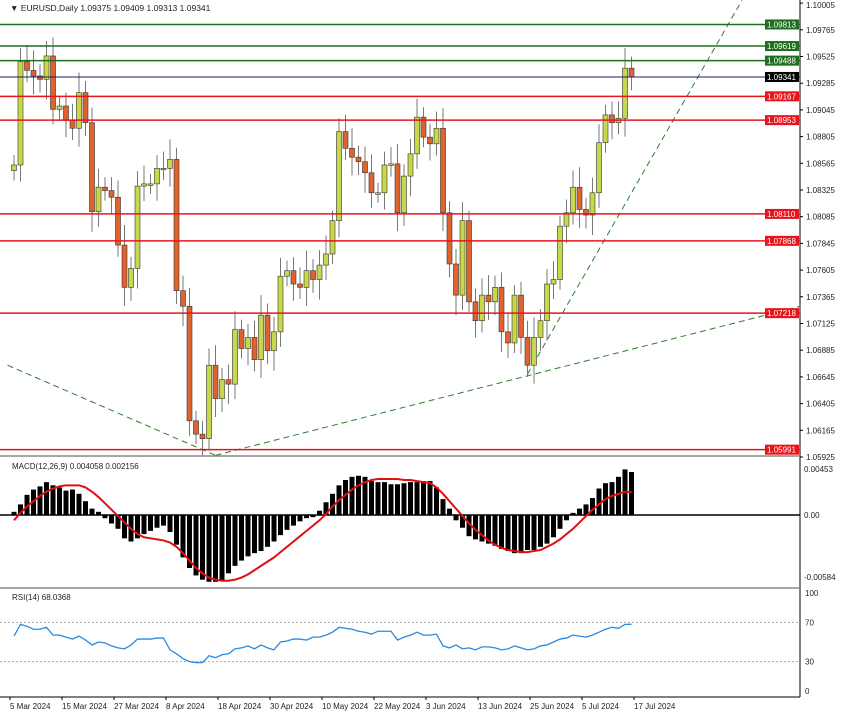 Image resolution: width=841 pixels, height=717 pixels. What do you see at coordinates (322, 529) in the screenshot?
I see `macd-signal-line` at bounding box center [322, 529].